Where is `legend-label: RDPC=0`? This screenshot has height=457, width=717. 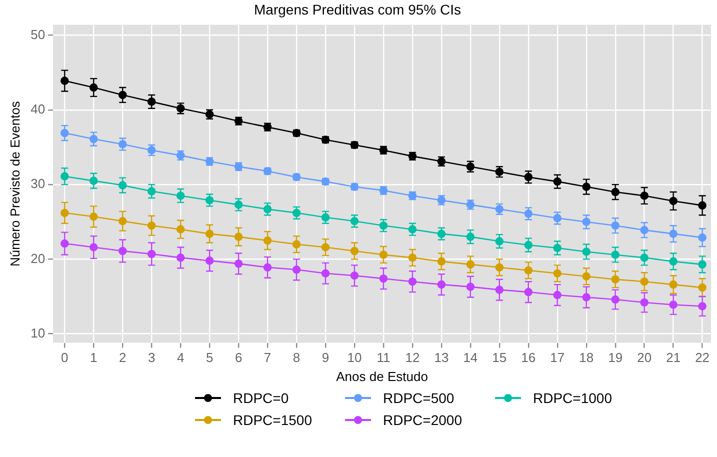
legend-label: RDPC=0 is located at coordinates (261, 398).